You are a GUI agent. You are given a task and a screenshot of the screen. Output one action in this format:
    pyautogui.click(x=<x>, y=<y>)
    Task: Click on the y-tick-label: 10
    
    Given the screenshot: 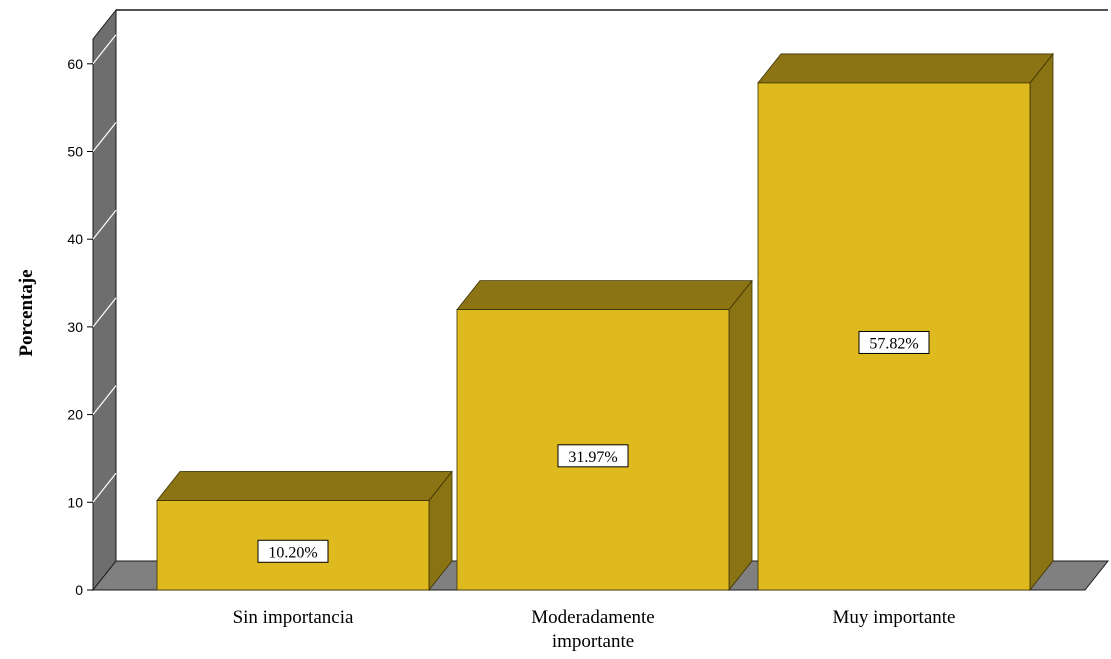 What is the action you would take?
    pyautogui.click(x=75, y=502)
    